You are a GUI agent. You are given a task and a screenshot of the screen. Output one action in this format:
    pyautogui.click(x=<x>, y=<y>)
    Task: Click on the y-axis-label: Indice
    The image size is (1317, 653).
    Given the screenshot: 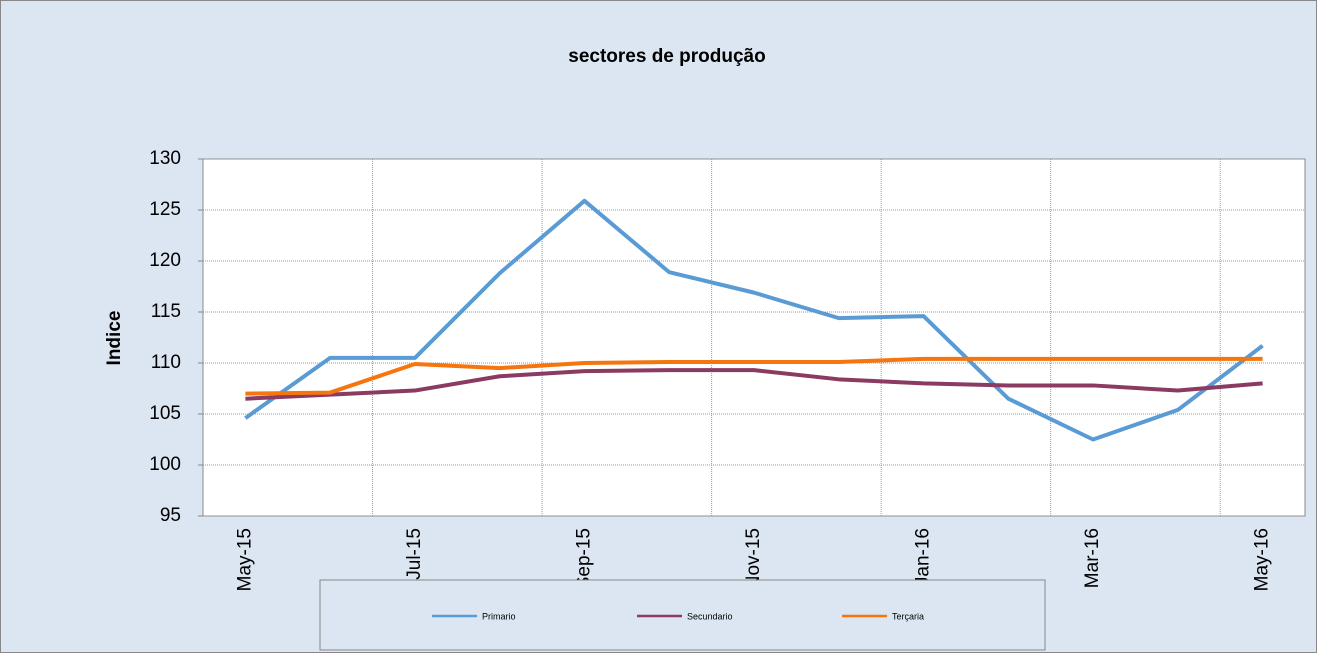 What is the action you would take?
    pyautogui.click(x=114, y=338)
    